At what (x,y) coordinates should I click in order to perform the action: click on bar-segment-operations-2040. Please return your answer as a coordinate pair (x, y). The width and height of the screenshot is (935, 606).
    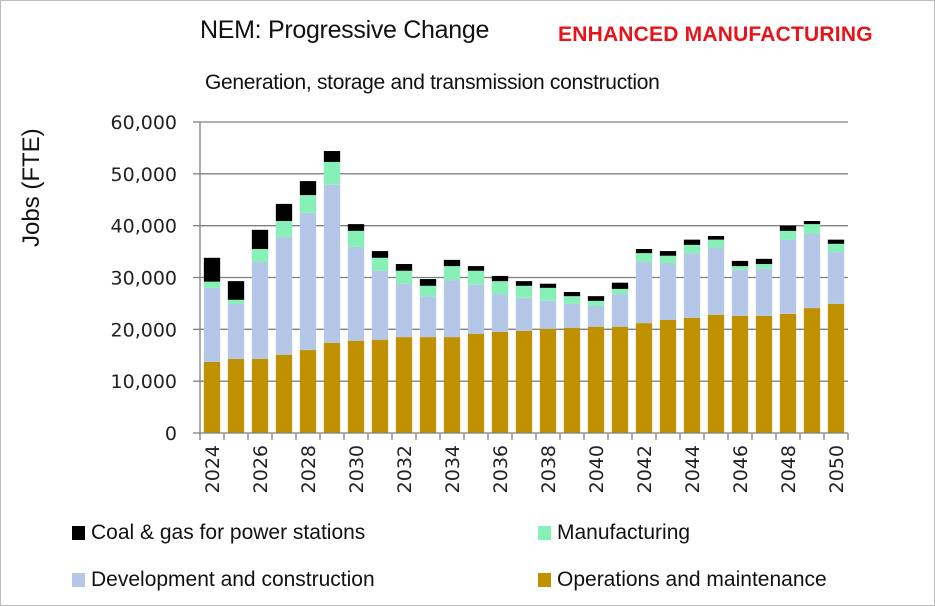
    Looking at the image, I should click on (596, 379).